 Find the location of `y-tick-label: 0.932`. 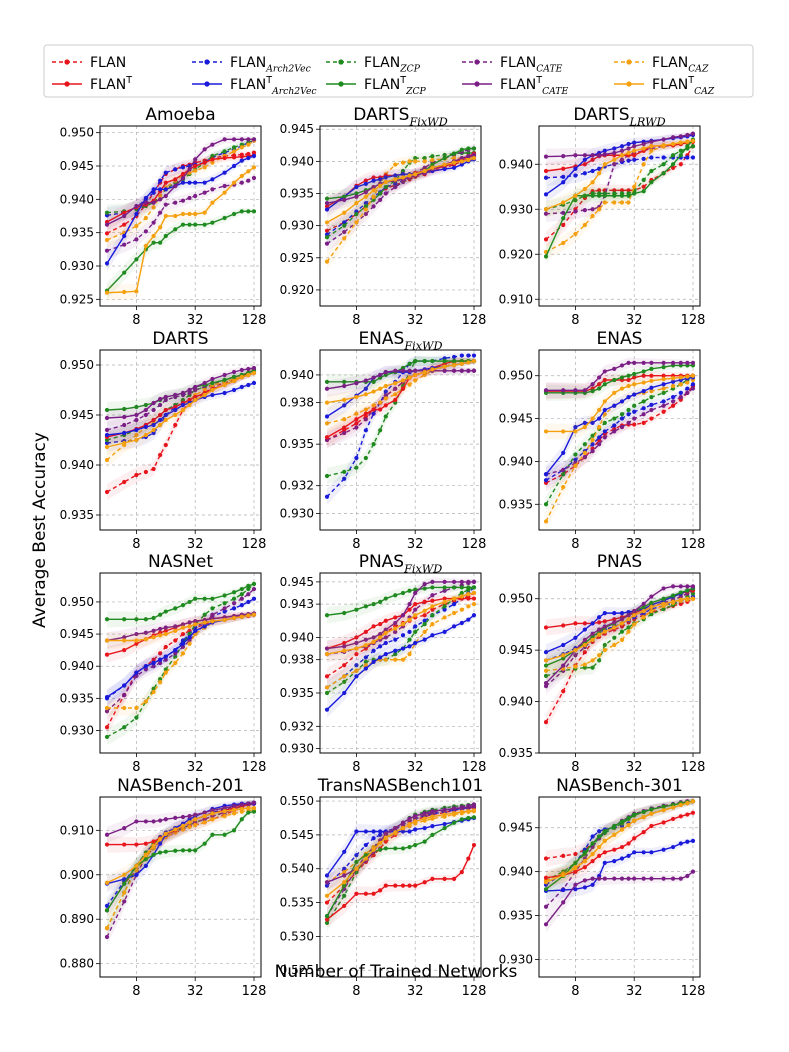

y-tick-label: 0.932 is located at coordinates (297, 486).